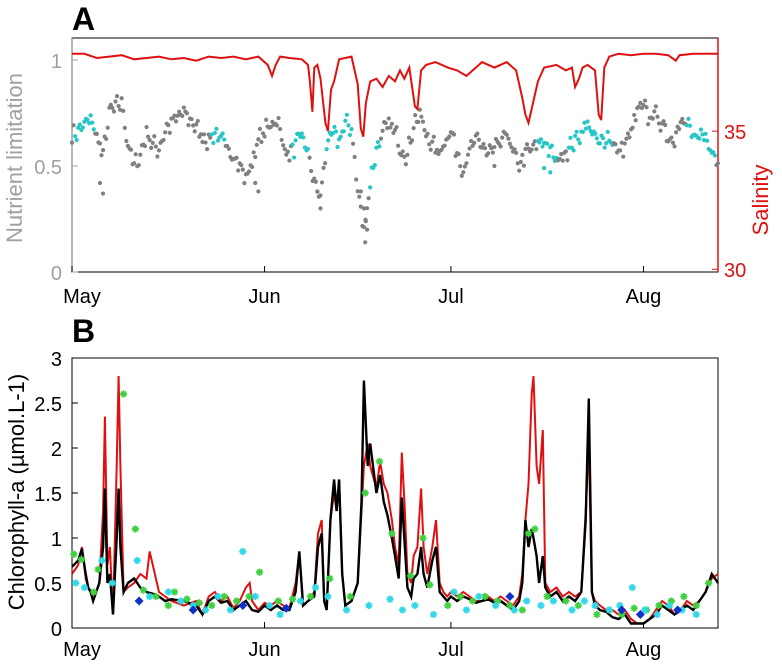 This screenshot has width=782, height=666. I want to click on panel-a-x-tick-label: Aug, so click(644, 297).